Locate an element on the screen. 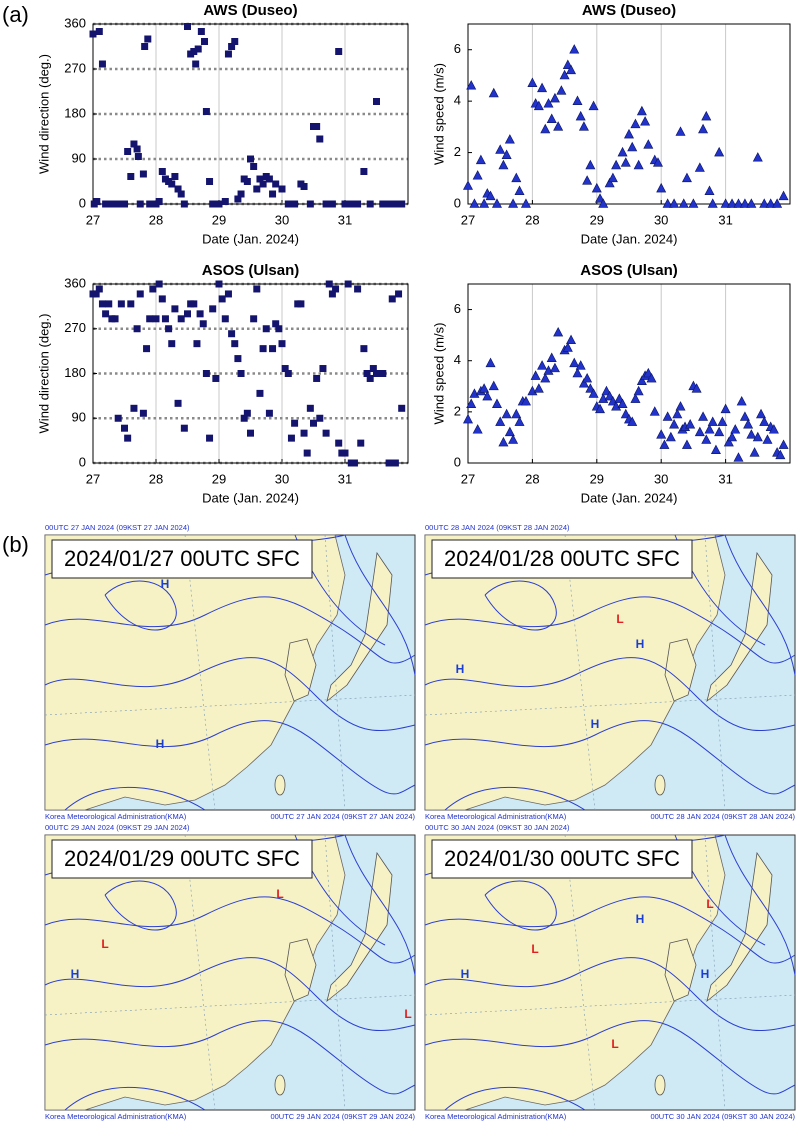 The width and height of the screenshot is (800, 1128). y-tick-label: 6 is located at coordinates (457, 48).